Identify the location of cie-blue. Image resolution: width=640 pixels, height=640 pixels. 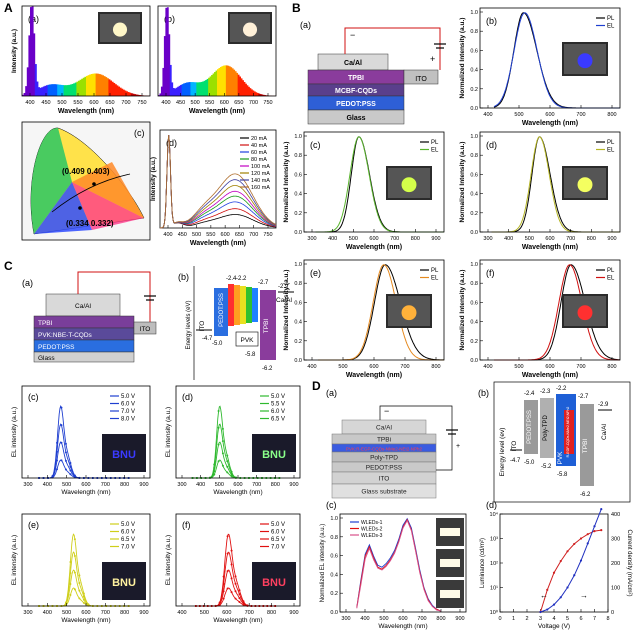
(63, 208).